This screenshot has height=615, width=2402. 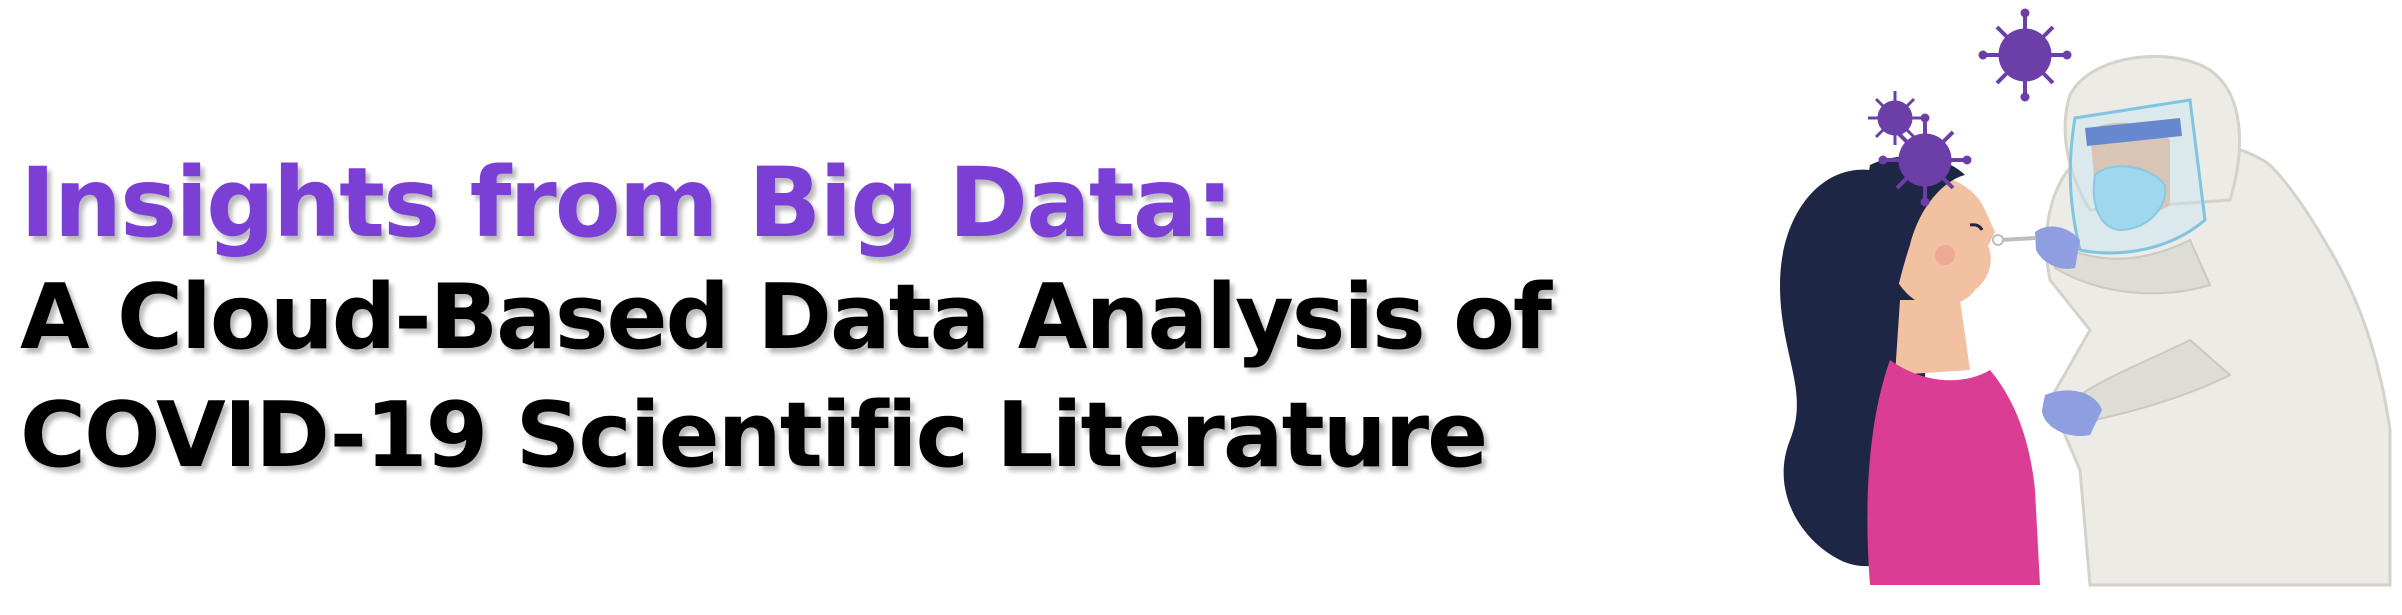 What do you see at coordinates (786, 317) in the screenshot?
I see `headline-line-2: A Cloud-Based Data Analysis of` at bounding box center [786, 317].